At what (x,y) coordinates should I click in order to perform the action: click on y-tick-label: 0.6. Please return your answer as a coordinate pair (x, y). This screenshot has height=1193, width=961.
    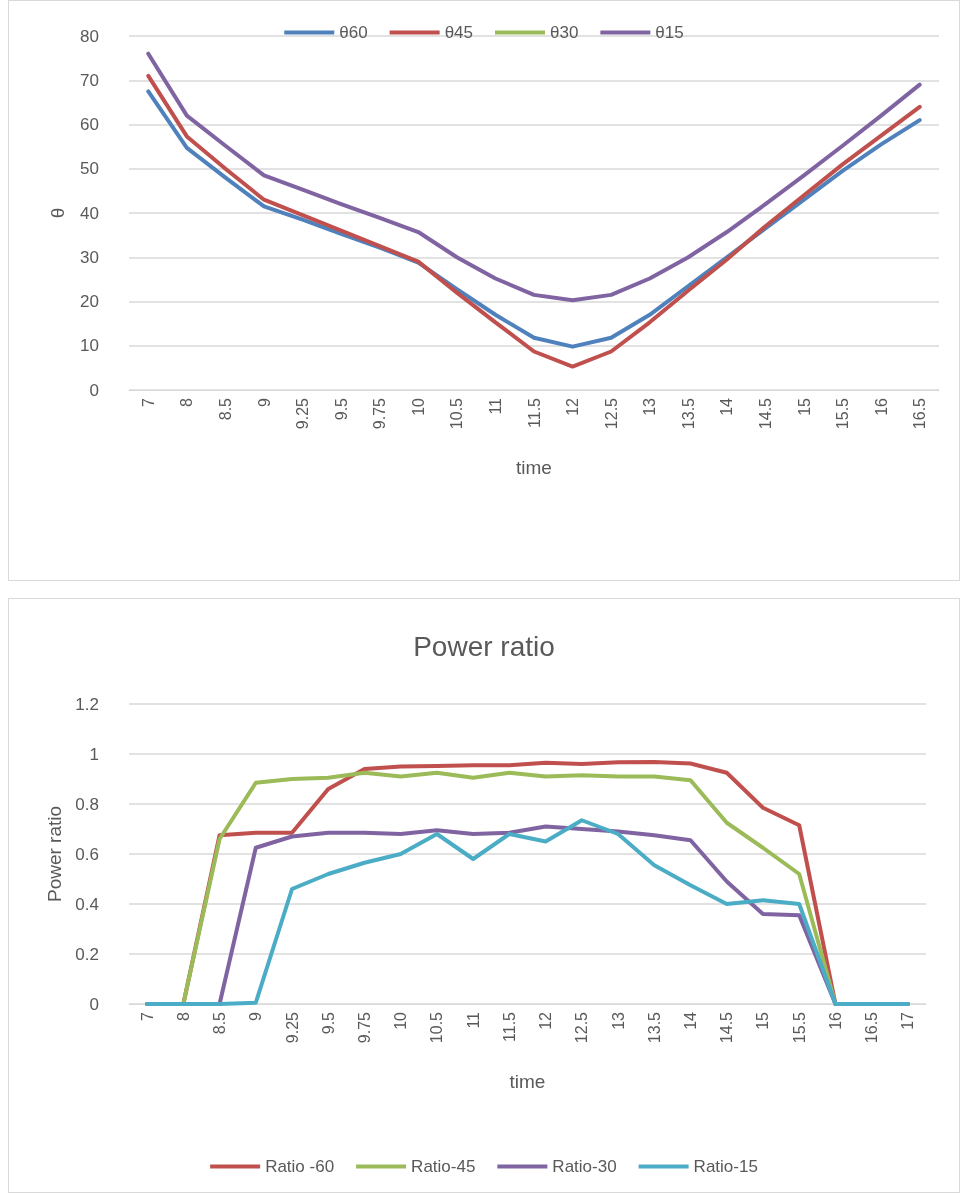
    Looking at the image, I should click on (87, 854).